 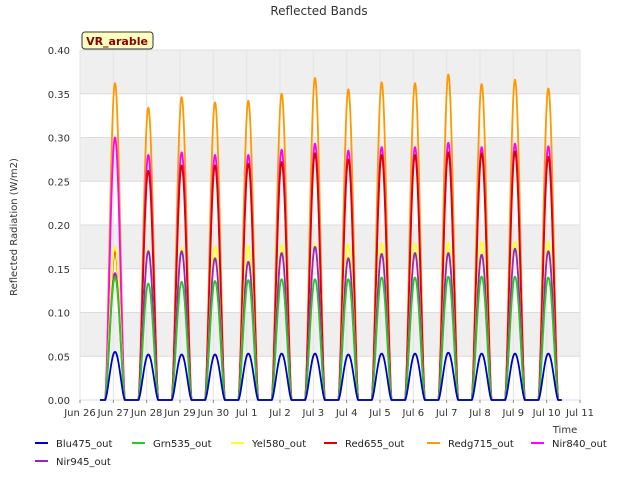 I want to click on annotation-tag: VR_arable, so click(x=117, y=40).